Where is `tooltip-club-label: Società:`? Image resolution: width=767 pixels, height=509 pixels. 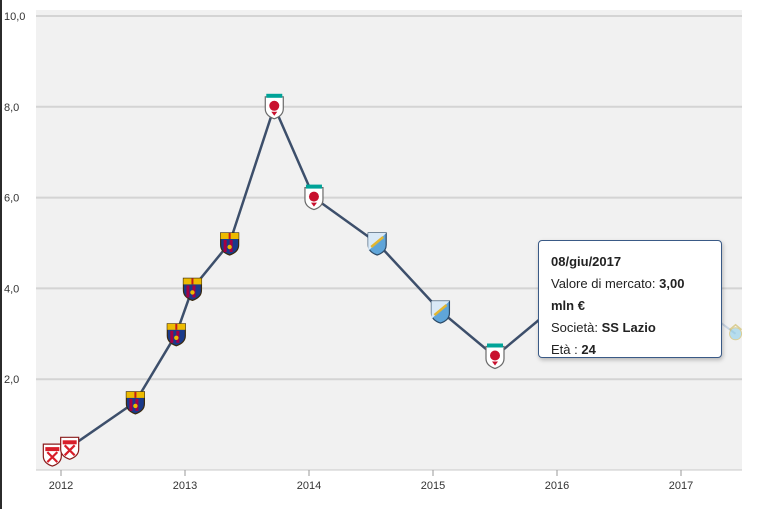
tooltip-club-label: Società: is located at coordinates (576, 327).